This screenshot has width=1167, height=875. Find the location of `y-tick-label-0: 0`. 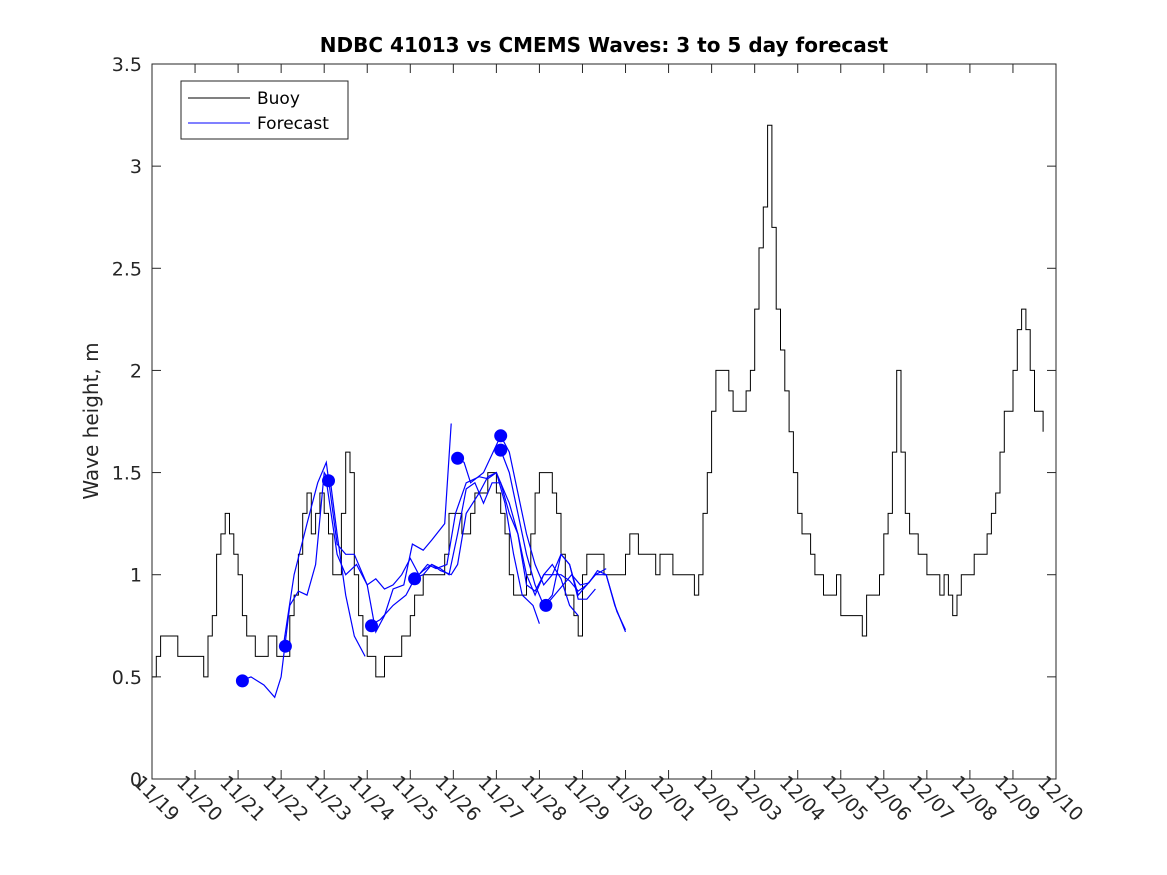

y-tick-label-0: 0 is located at coordinates (136, 780).